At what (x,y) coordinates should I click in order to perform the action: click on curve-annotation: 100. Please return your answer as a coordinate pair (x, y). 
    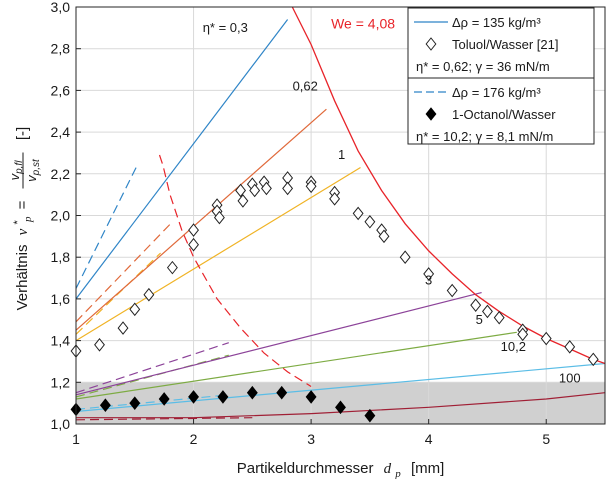
    Looking at the image, I should click on (570, 377).